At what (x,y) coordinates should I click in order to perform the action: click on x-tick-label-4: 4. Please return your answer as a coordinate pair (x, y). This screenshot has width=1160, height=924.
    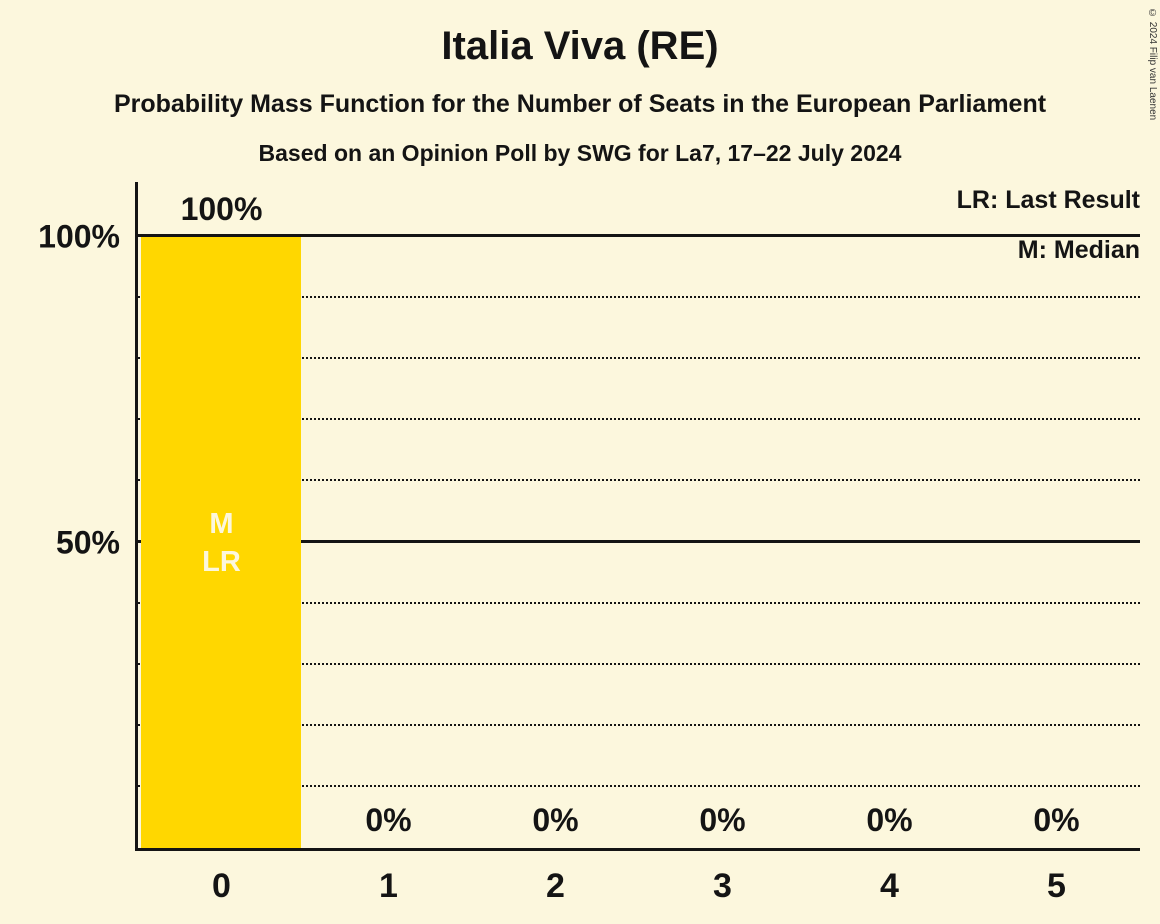
    Looking at the image, I should click on (889, 886).